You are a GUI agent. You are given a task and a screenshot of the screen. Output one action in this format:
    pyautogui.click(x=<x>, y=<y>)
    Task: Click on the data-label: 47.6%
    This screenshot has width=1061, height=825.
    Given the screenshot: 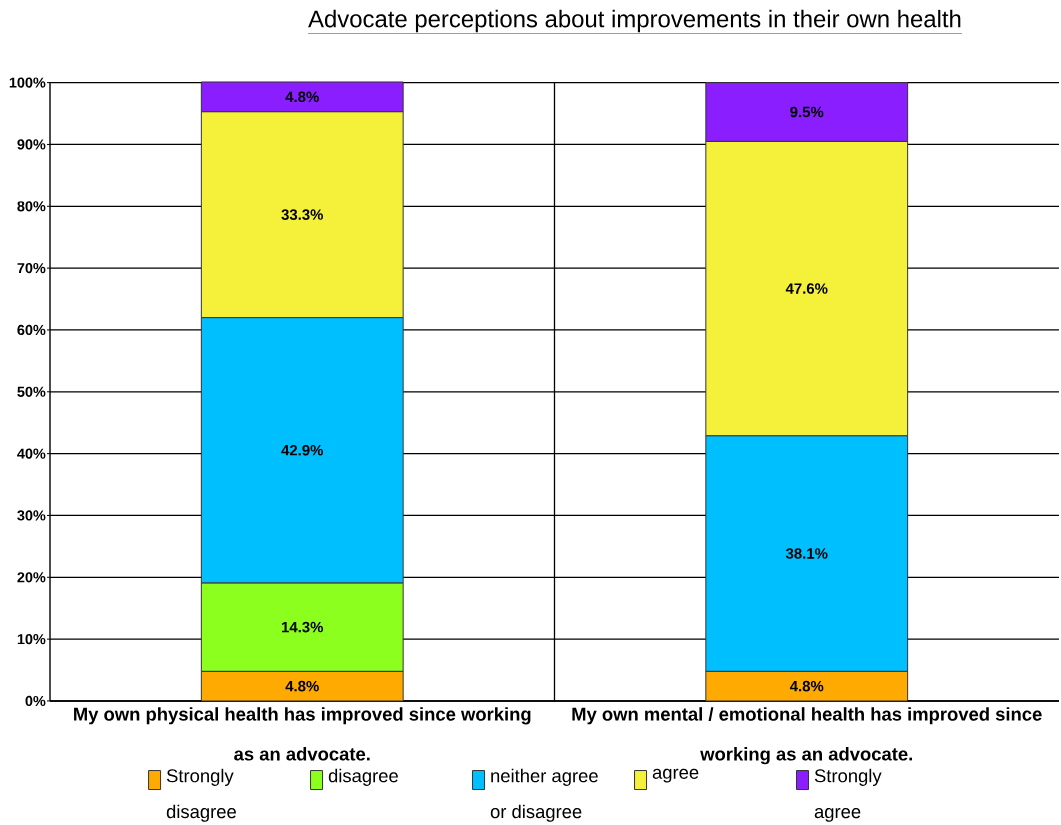 What is the action you would take?
    pyautogui.click(x=806, y=288)
    